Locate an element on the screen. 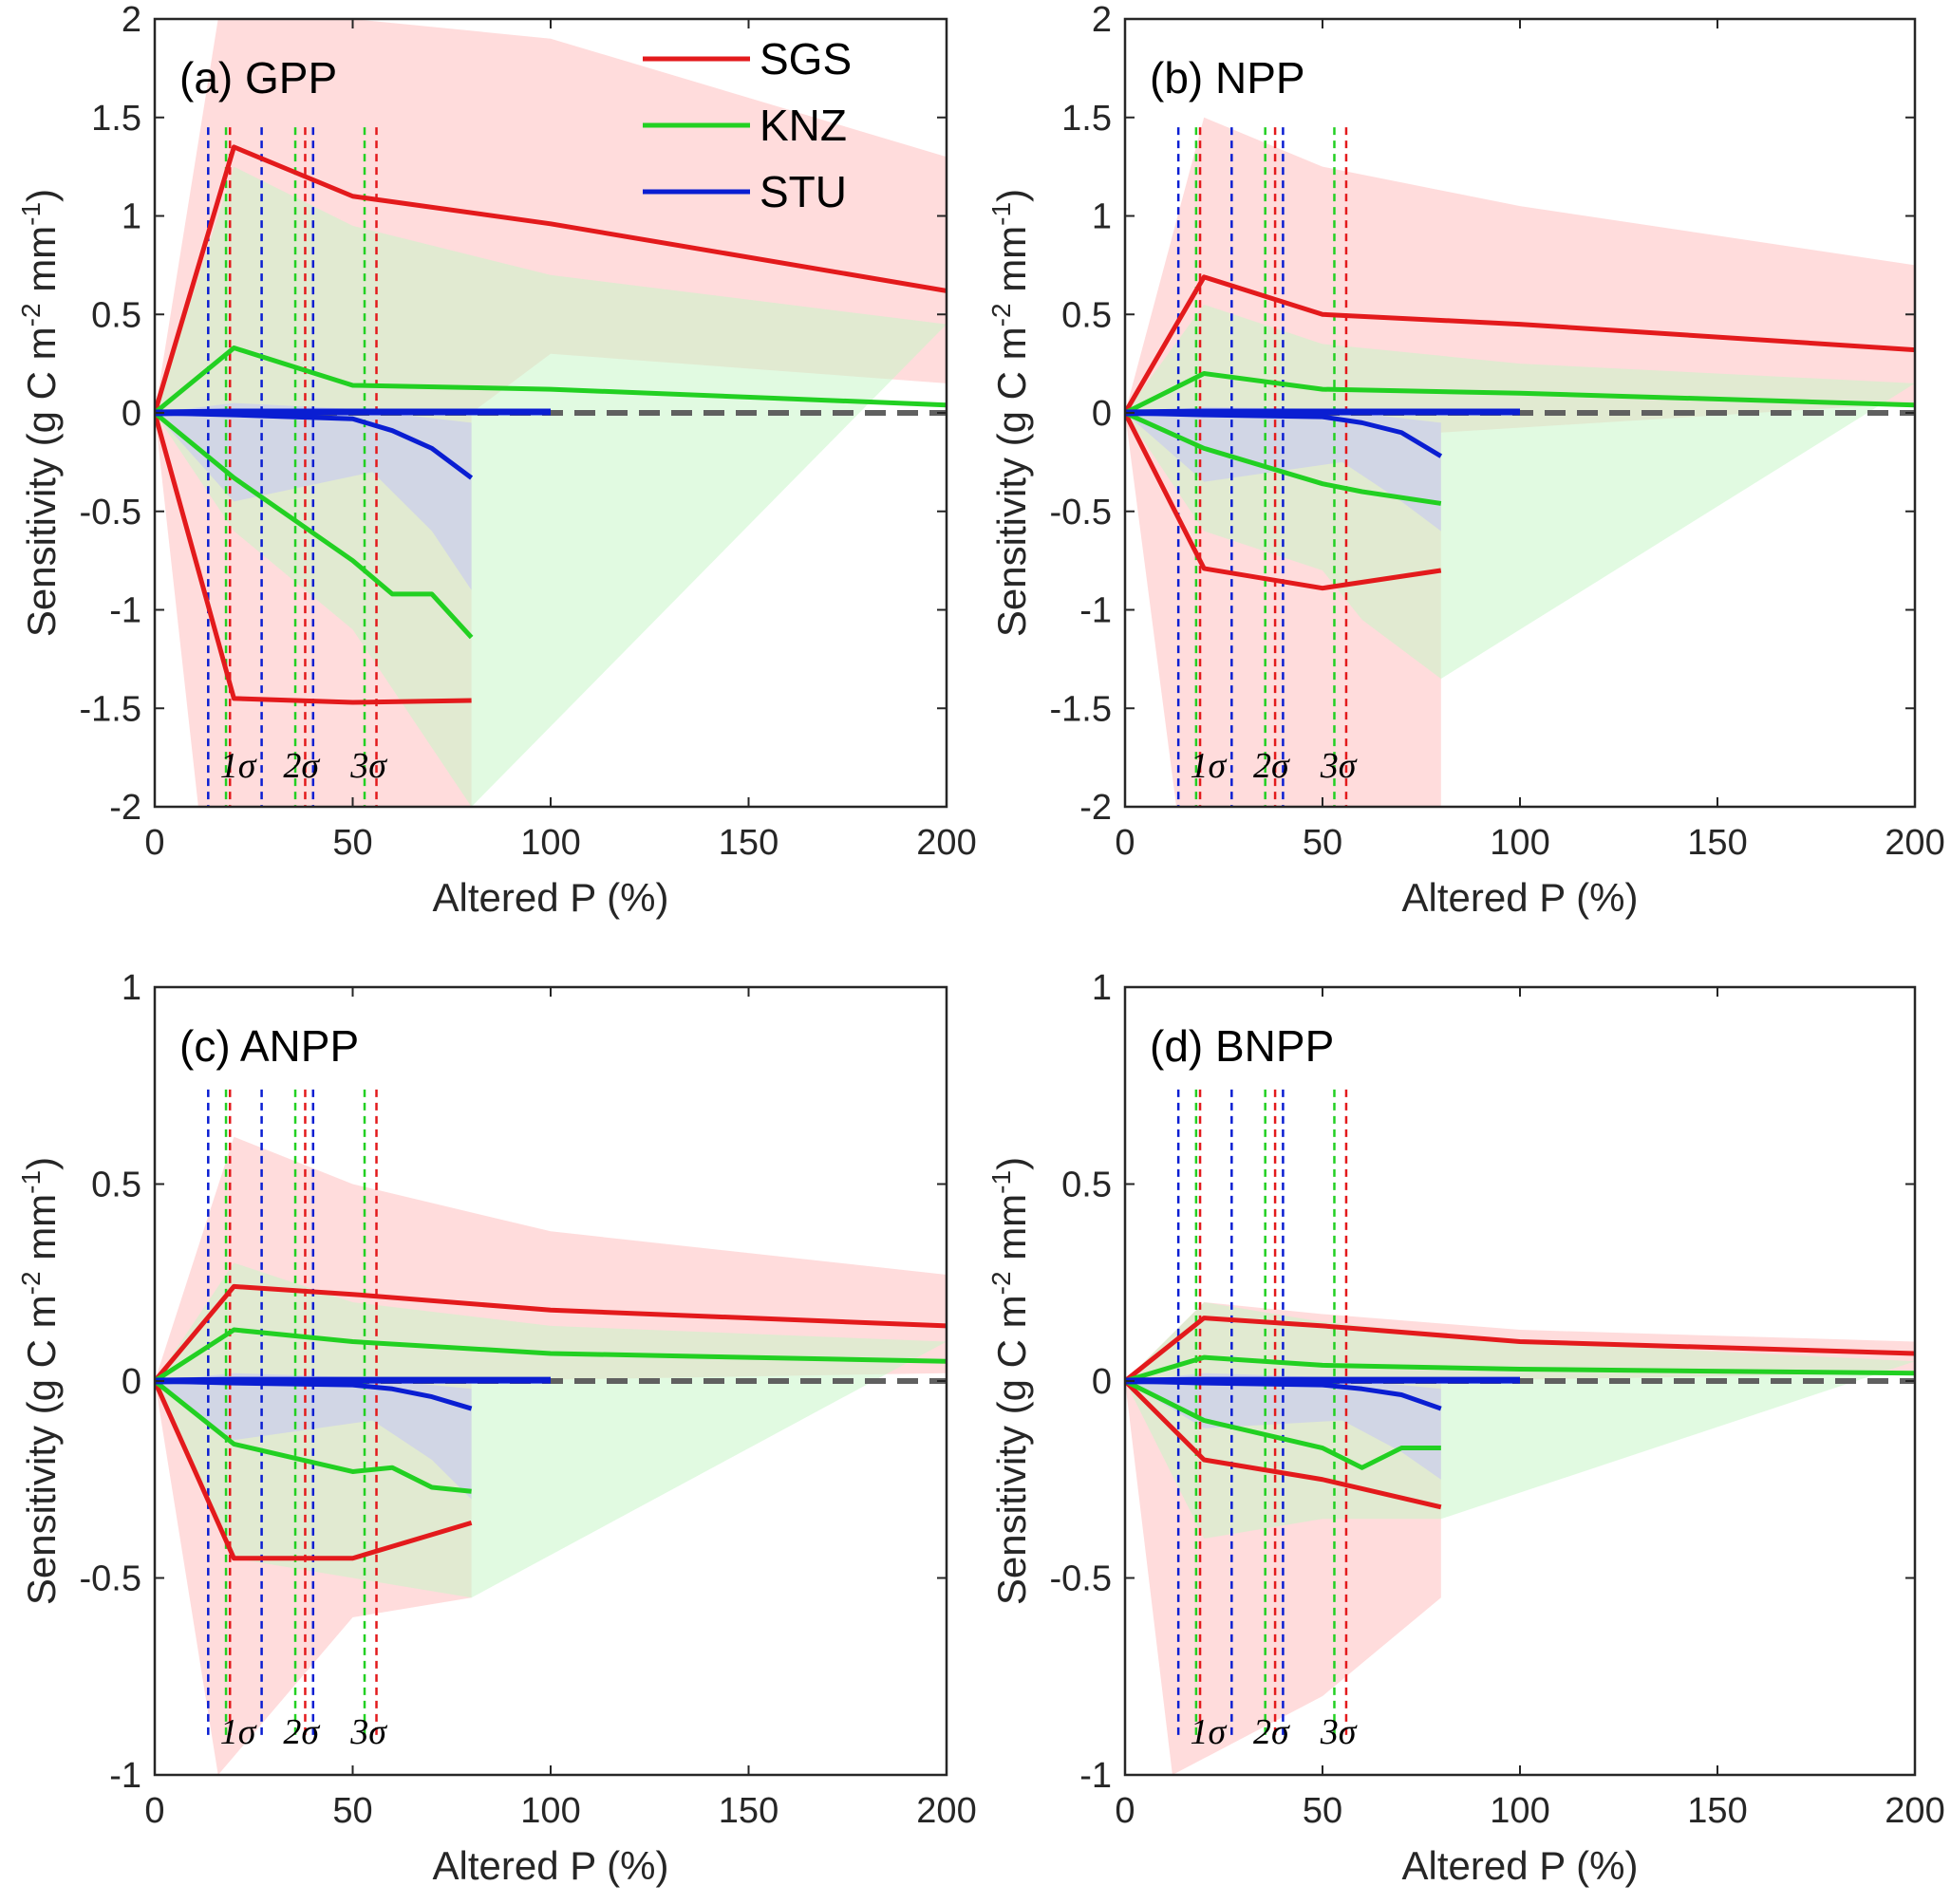 The width and height of the screenshot is (1951, 1904). panel-title: (c) ANPP is located at coordinates (269, 1046).